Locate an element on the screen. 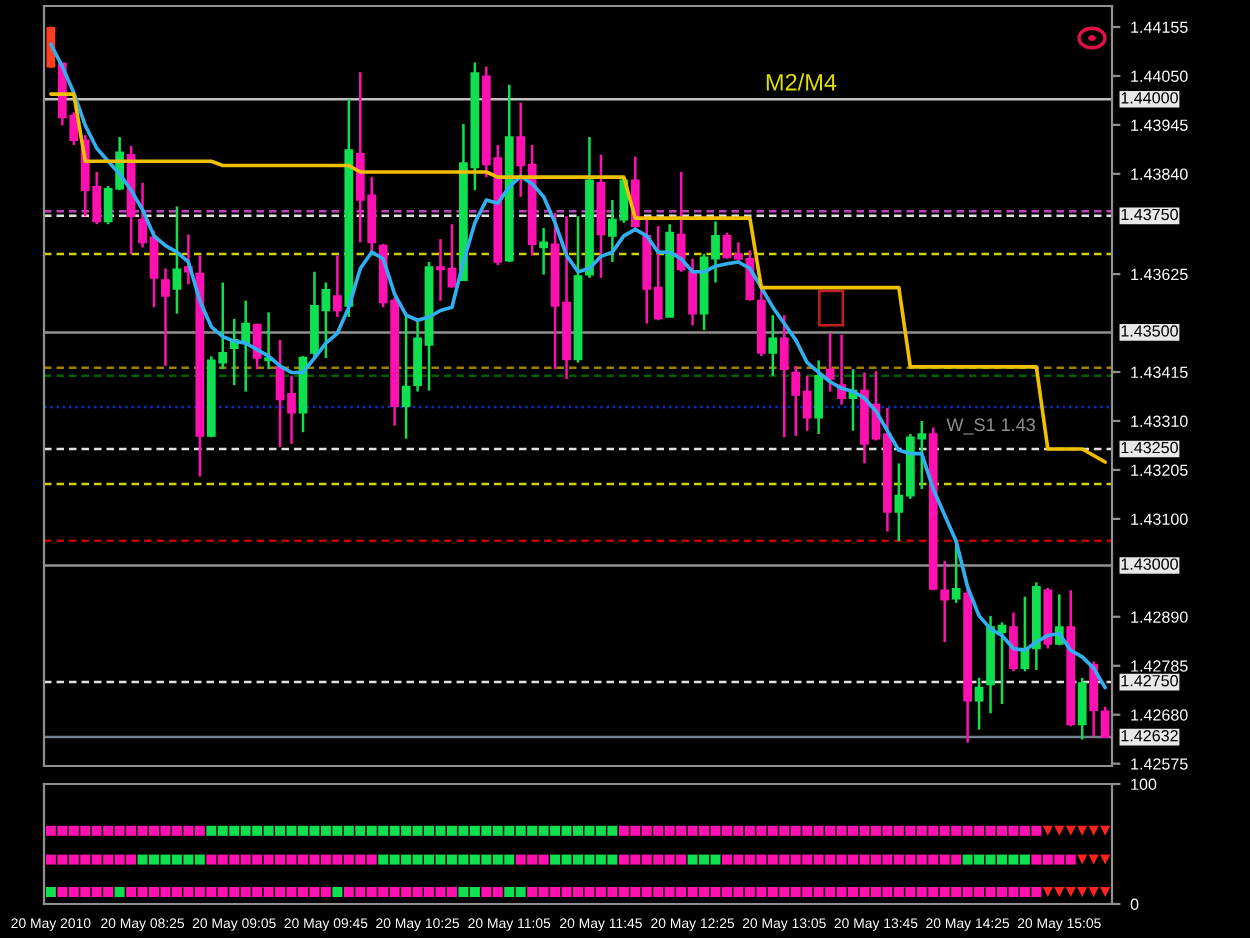 This screenshot has width=1250, height=938. annotation: W_S1 1.43 is located at coordinates (990, 426).